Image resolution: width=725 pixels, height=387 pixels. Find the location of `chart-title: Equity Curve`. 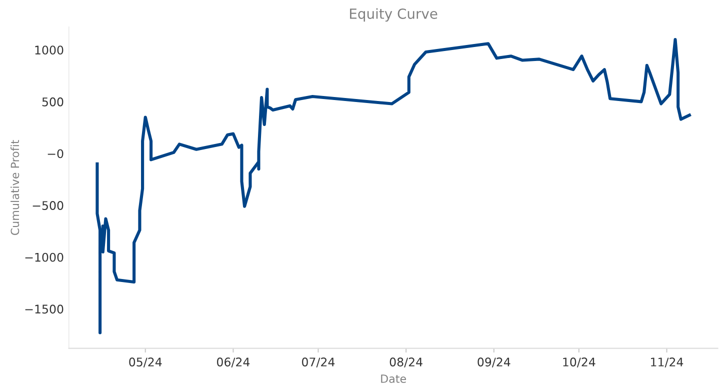

chart-title: Equity Curve is located at coordinates (394, 15).